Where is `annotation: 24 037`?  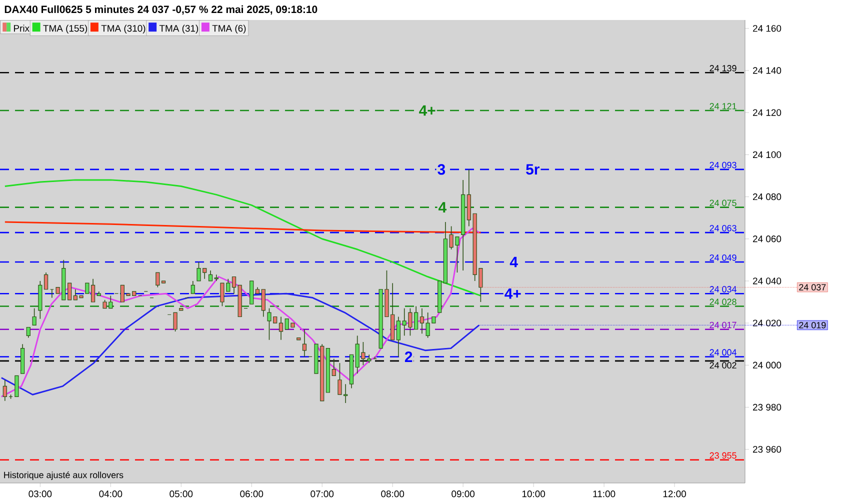
annotation: 24 037 is located at coordinates (812, 287).